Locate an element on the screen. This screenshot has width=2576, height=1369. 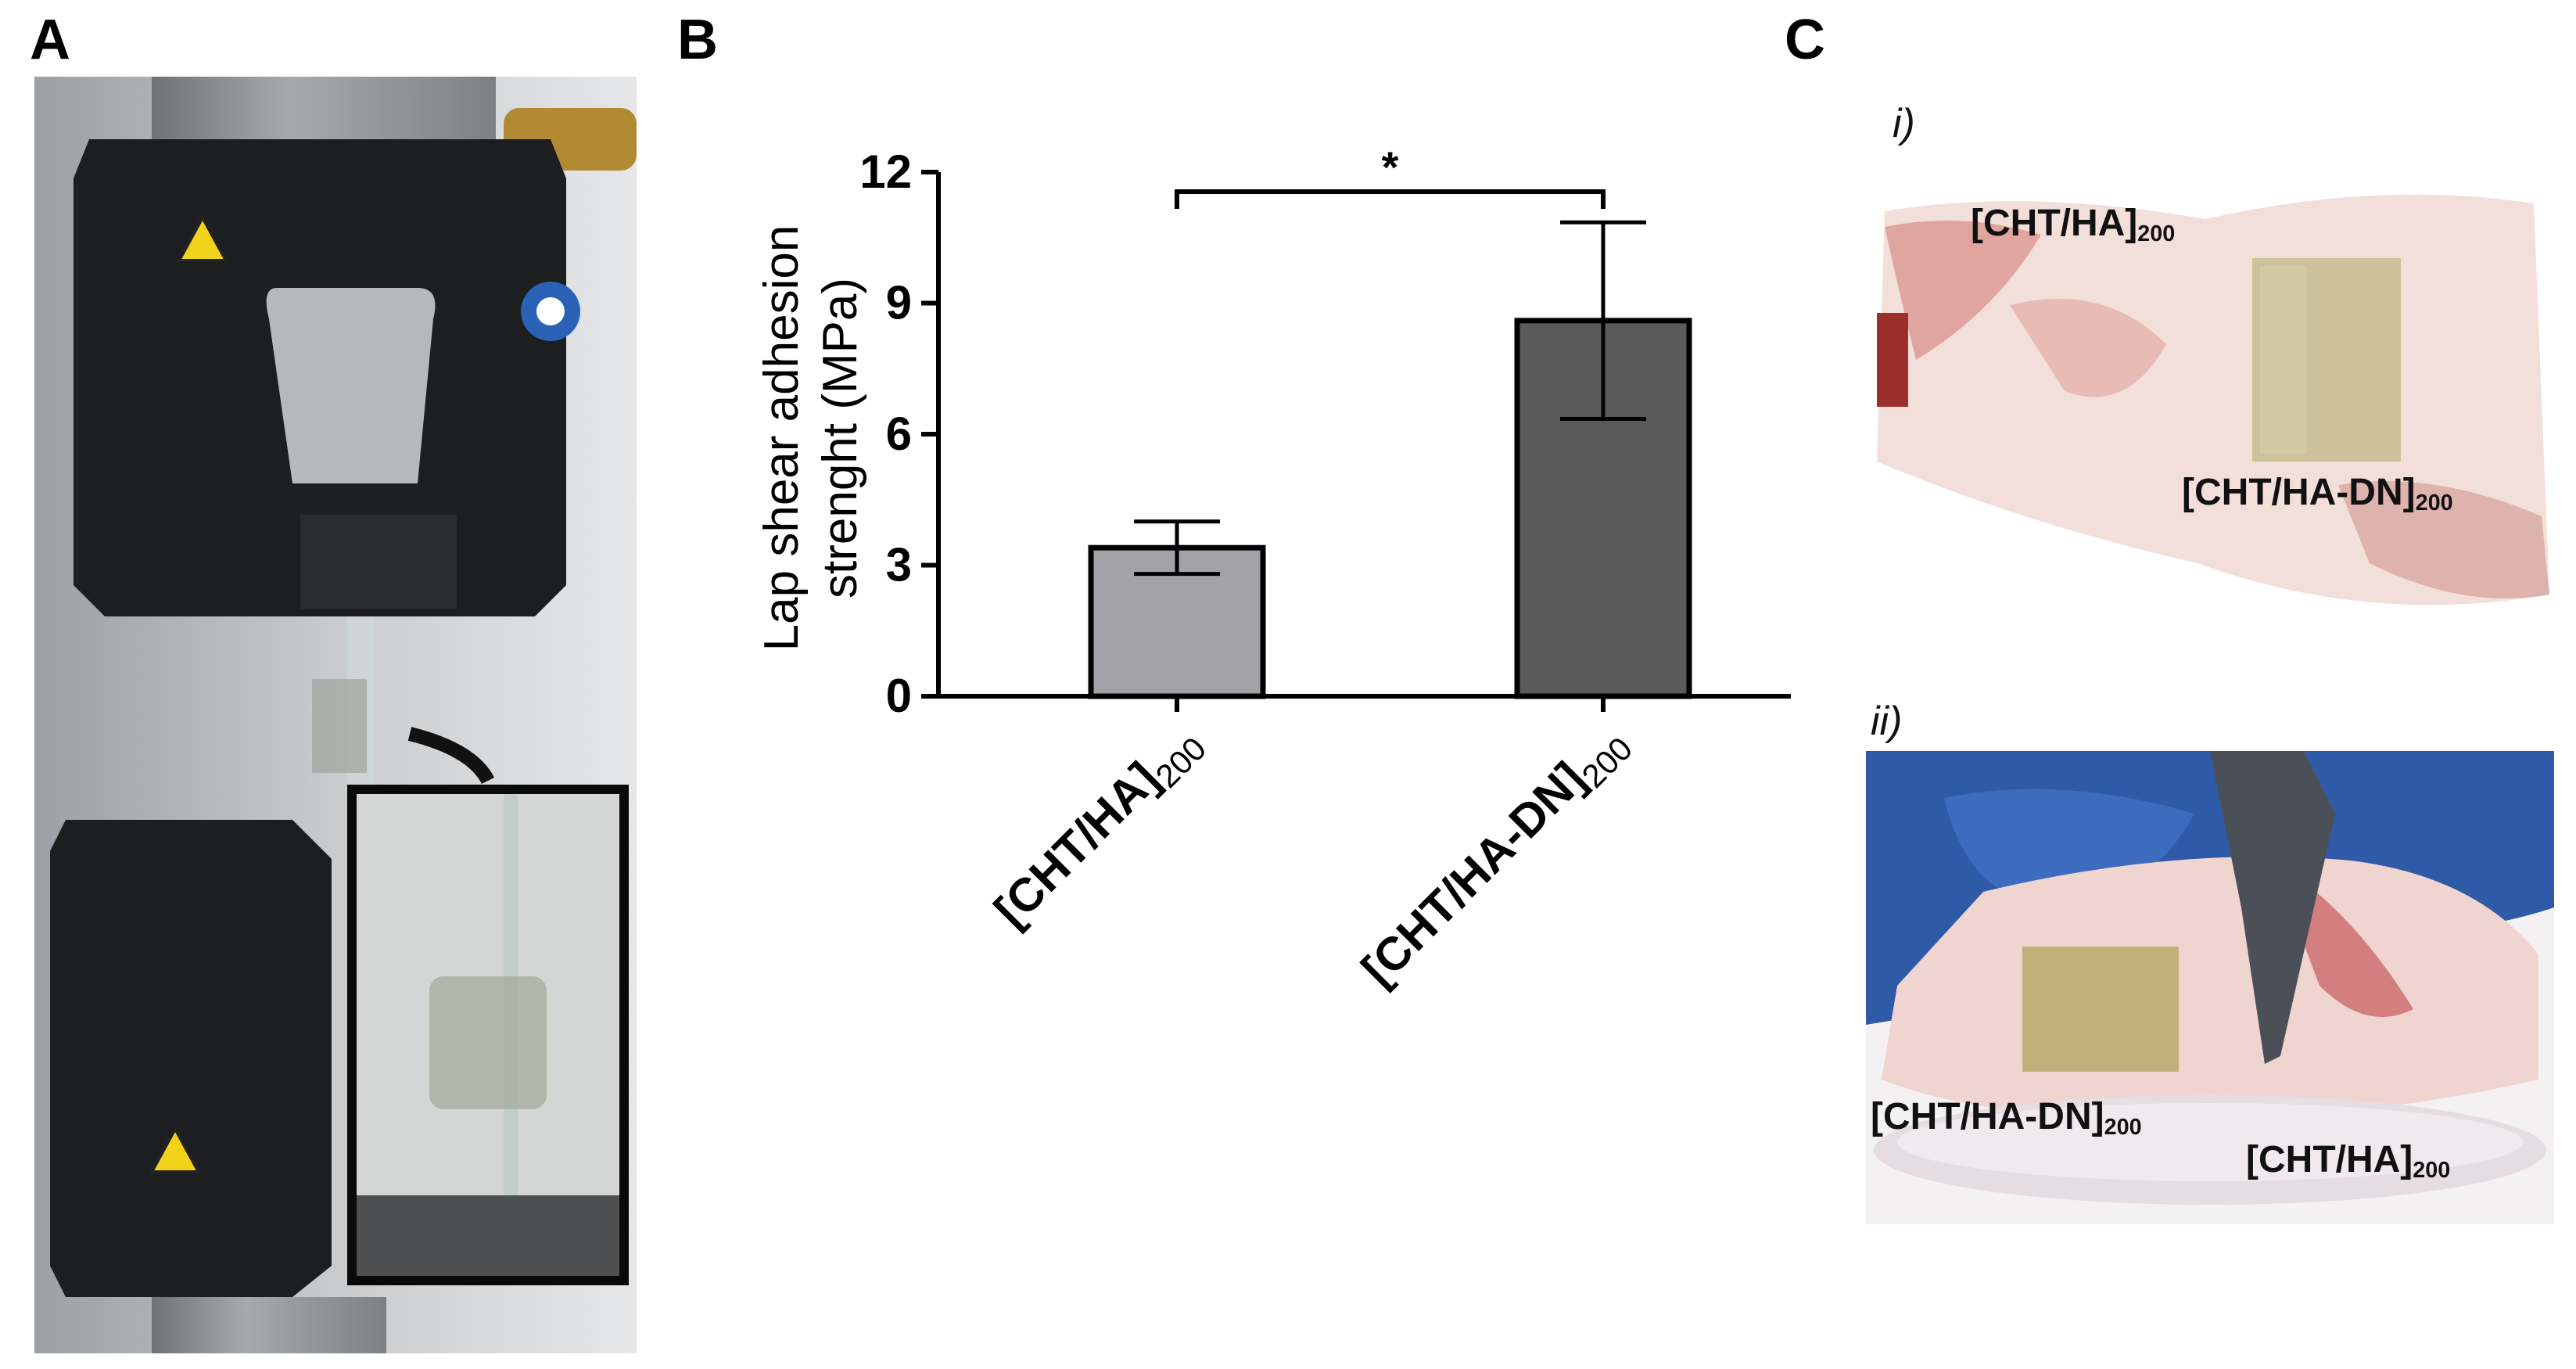
panel-label-b: B is located at coordinates (697, 40).